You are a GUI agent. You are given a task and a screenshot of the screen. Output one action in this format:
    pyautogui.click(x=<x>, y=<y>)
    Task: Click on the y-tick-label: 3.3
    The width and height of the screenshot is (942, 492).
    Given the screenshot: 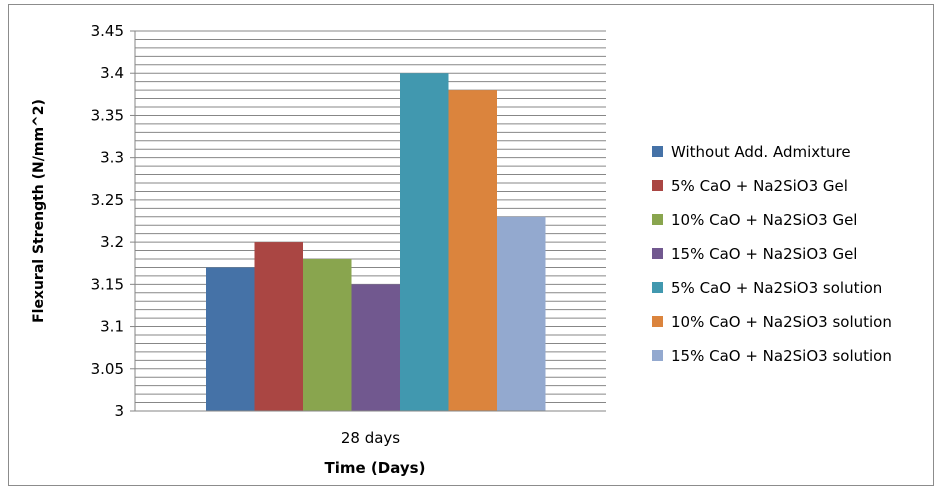 What is the action you would take?
    pyautogui.click(x=112, y=158)
    